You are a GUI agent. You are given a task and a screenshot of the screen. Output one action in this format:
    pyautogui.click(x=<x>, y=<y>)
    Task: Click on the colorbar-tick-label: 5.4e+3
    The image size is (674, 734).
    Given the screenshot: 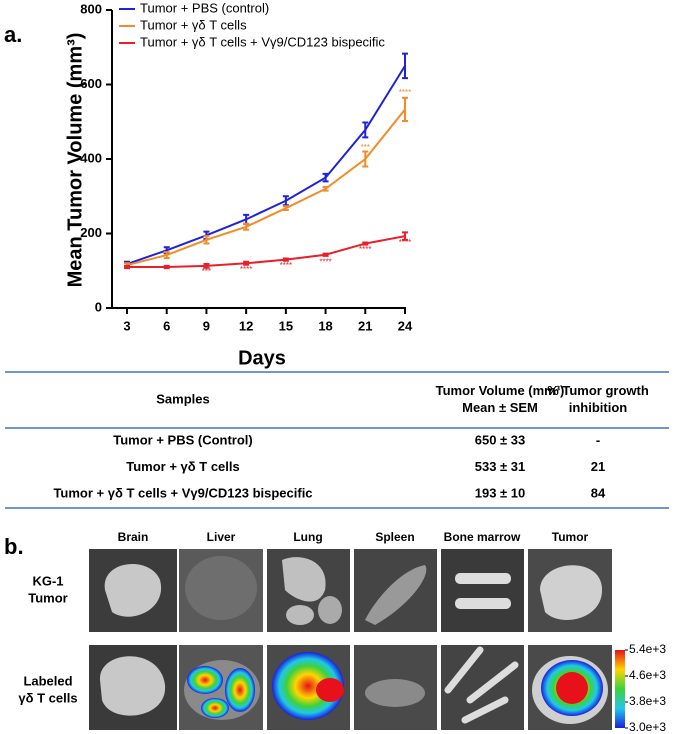 What is the action you would take?
    pyautogui.click(x=647, y=649)
    